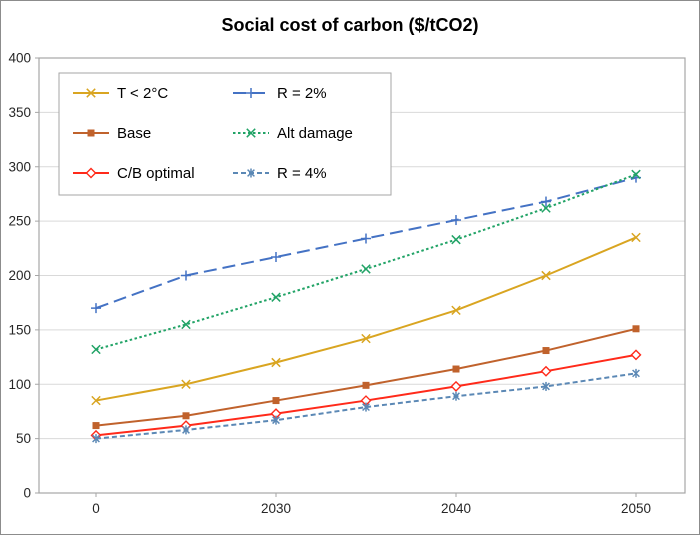 This screenshot has width=700, height=535. What do you see at coordinates (156, 173) in the screenshot?
I see `legend-label: C/B optimal` at bounding box center [156, 173].